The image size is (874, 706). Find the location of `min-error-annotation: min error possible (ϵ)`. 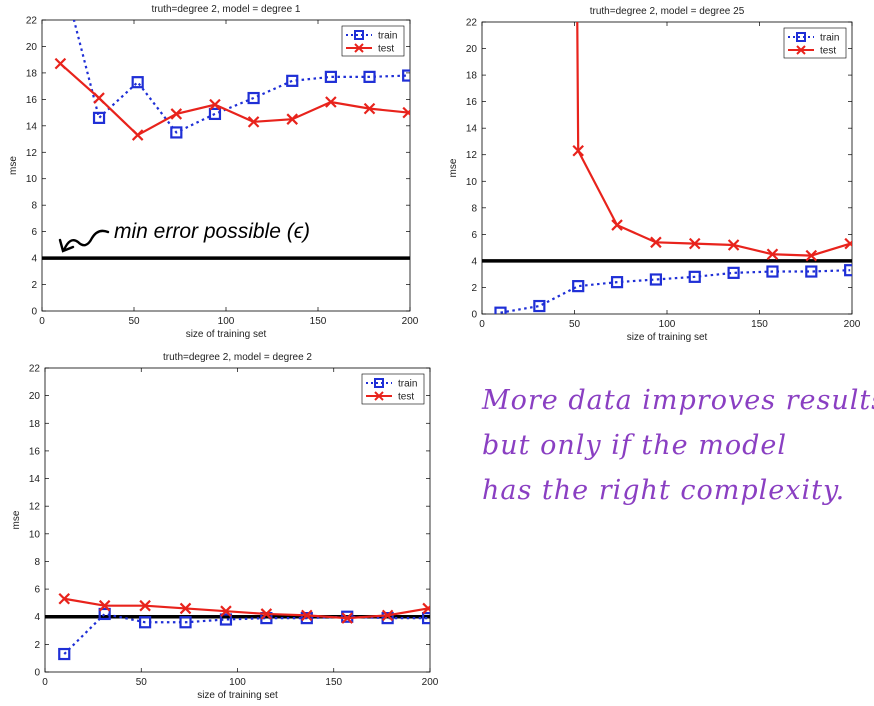

min-error-annotation: min error possible (ϵ) is located at coordinates (212, 231).